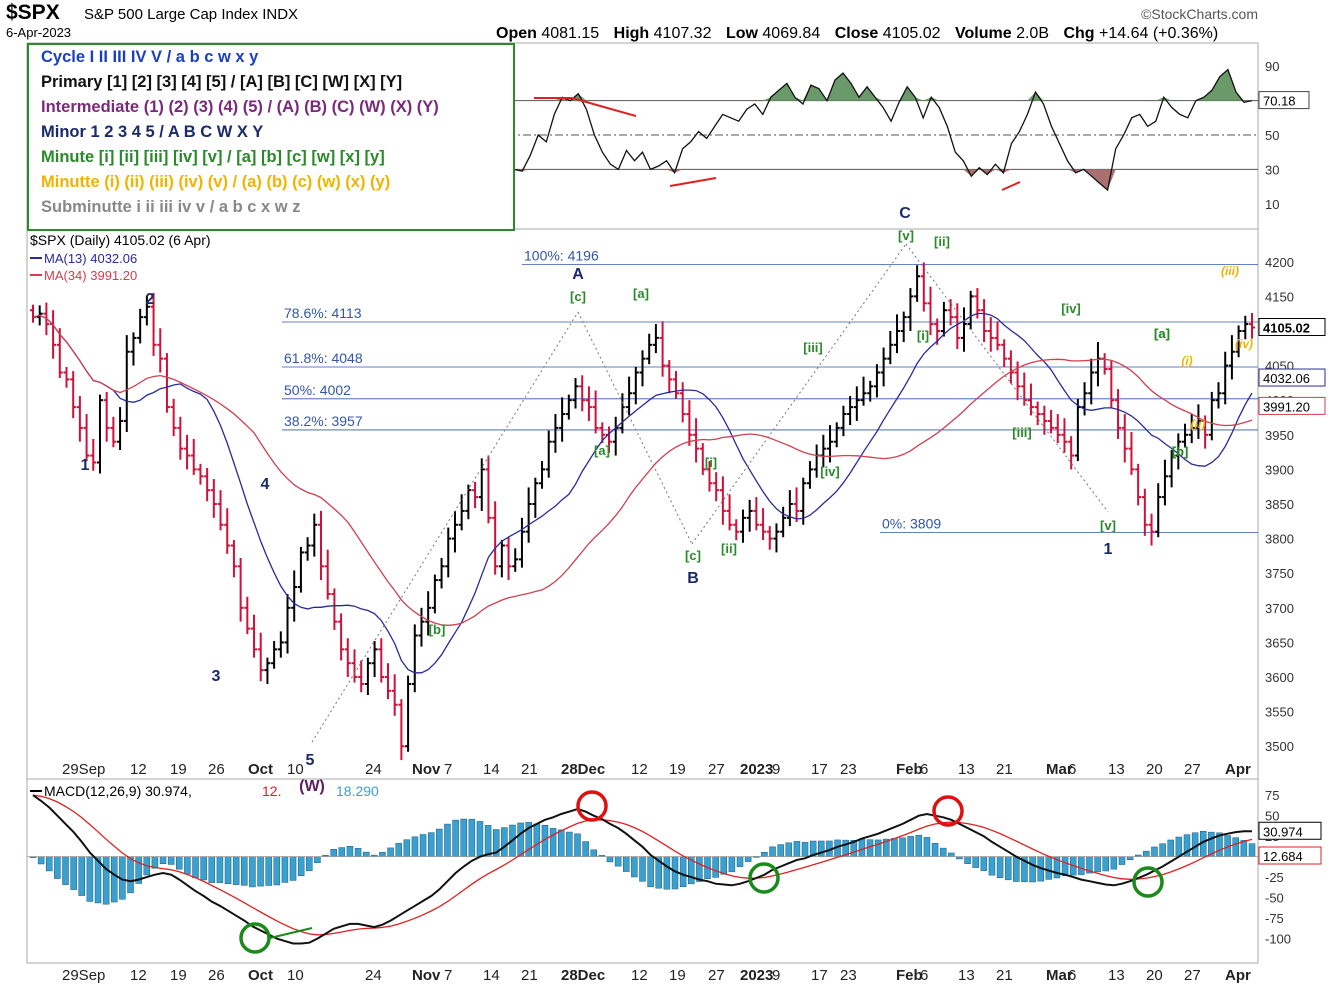 The width and height of the screenshot is (1328, 990). I want to click on low-value: 4069.84, so click(791, 33).